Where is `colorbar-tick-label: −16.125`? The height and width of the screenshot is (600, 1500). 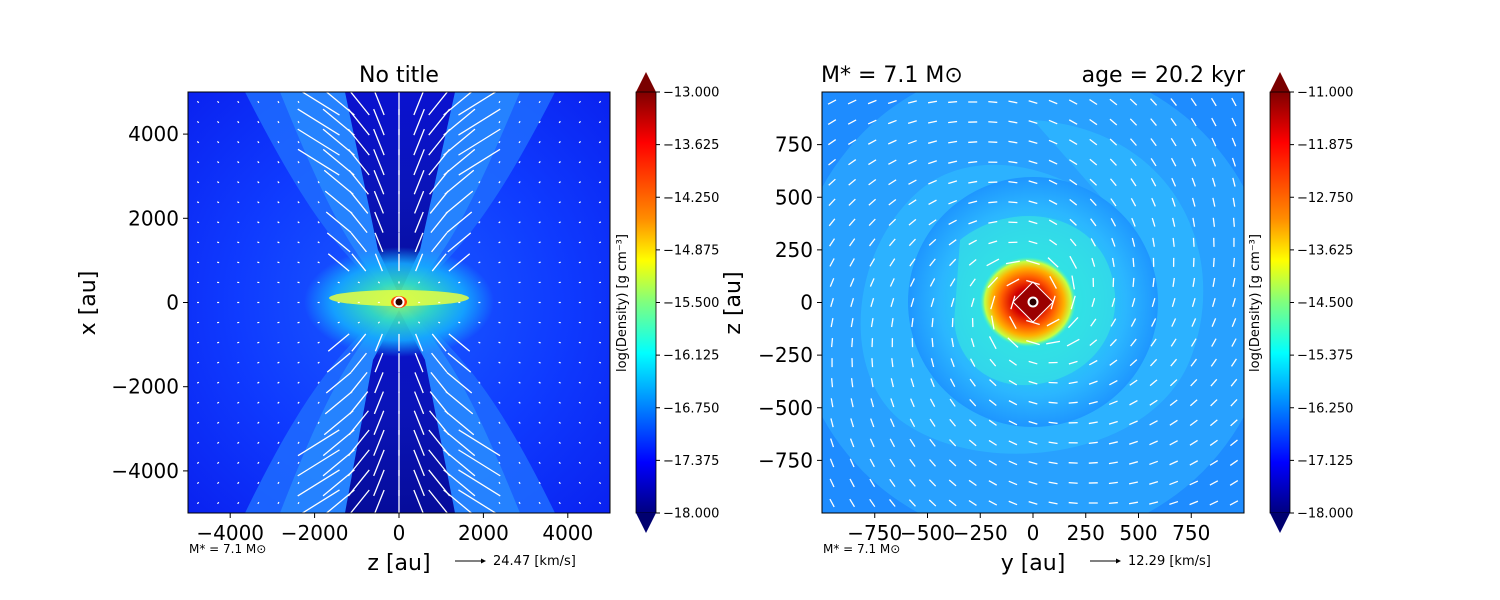 colorbar-tick-label: −16.125 is located at coordinates (691, 356).